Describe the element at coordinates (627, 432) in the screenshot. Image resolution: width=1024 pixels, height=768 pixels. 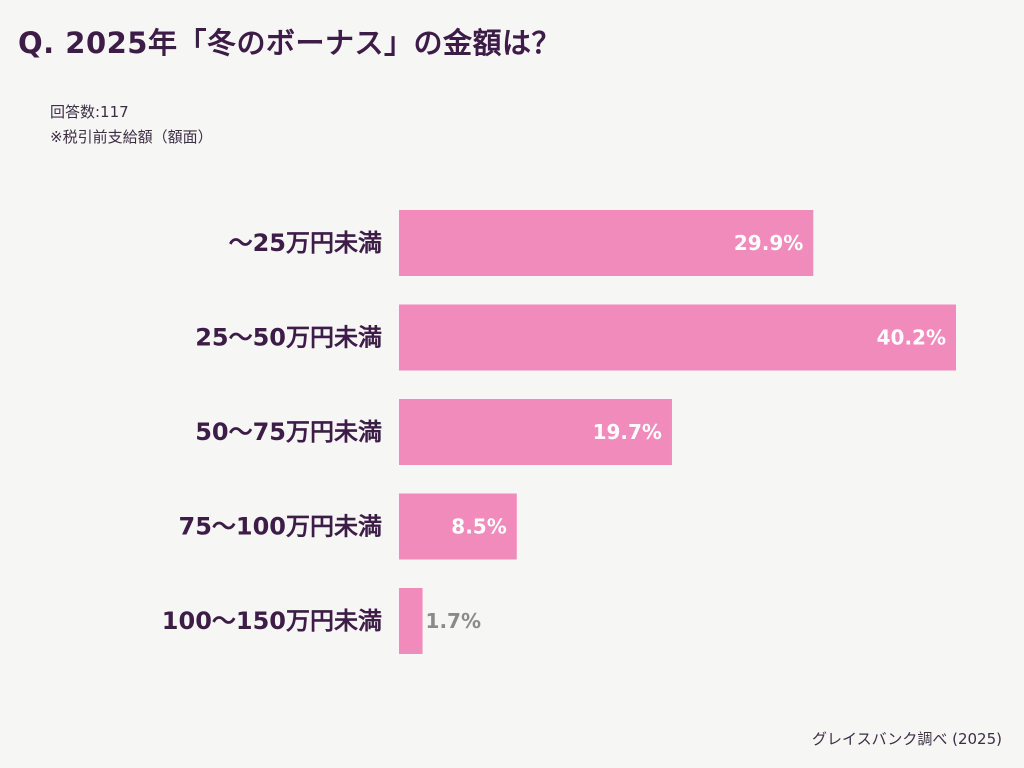
I see `data-label: 19.7%` at that location.